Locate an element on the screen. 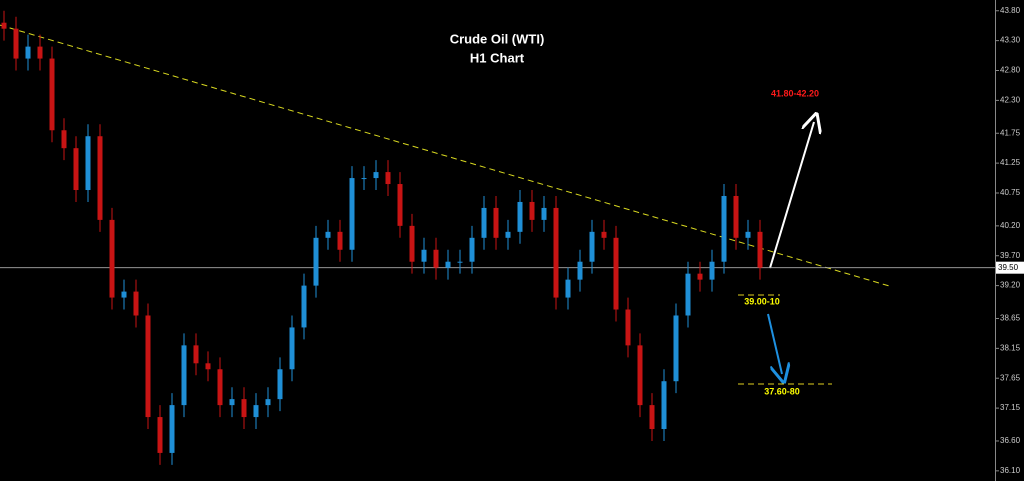  annotation: 37.60-80 is located at coordinates (782, 391).